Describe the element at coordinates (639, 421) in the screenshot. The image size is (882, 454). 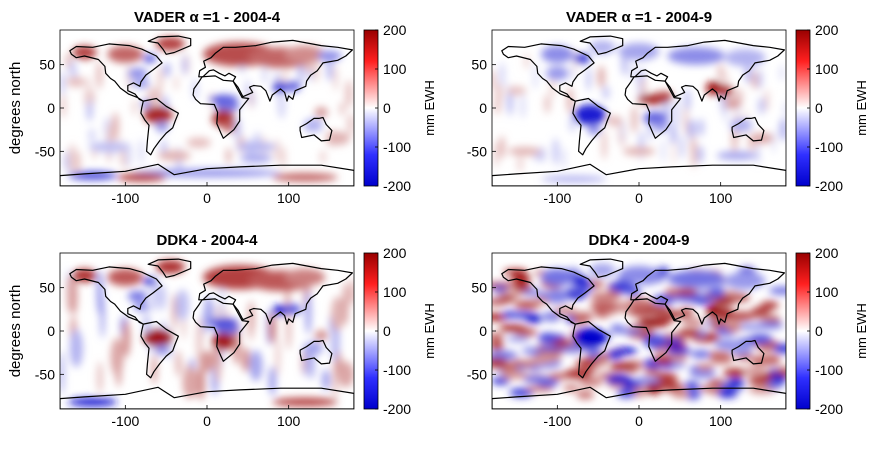
I see `x-tick-label: 0` at that location.